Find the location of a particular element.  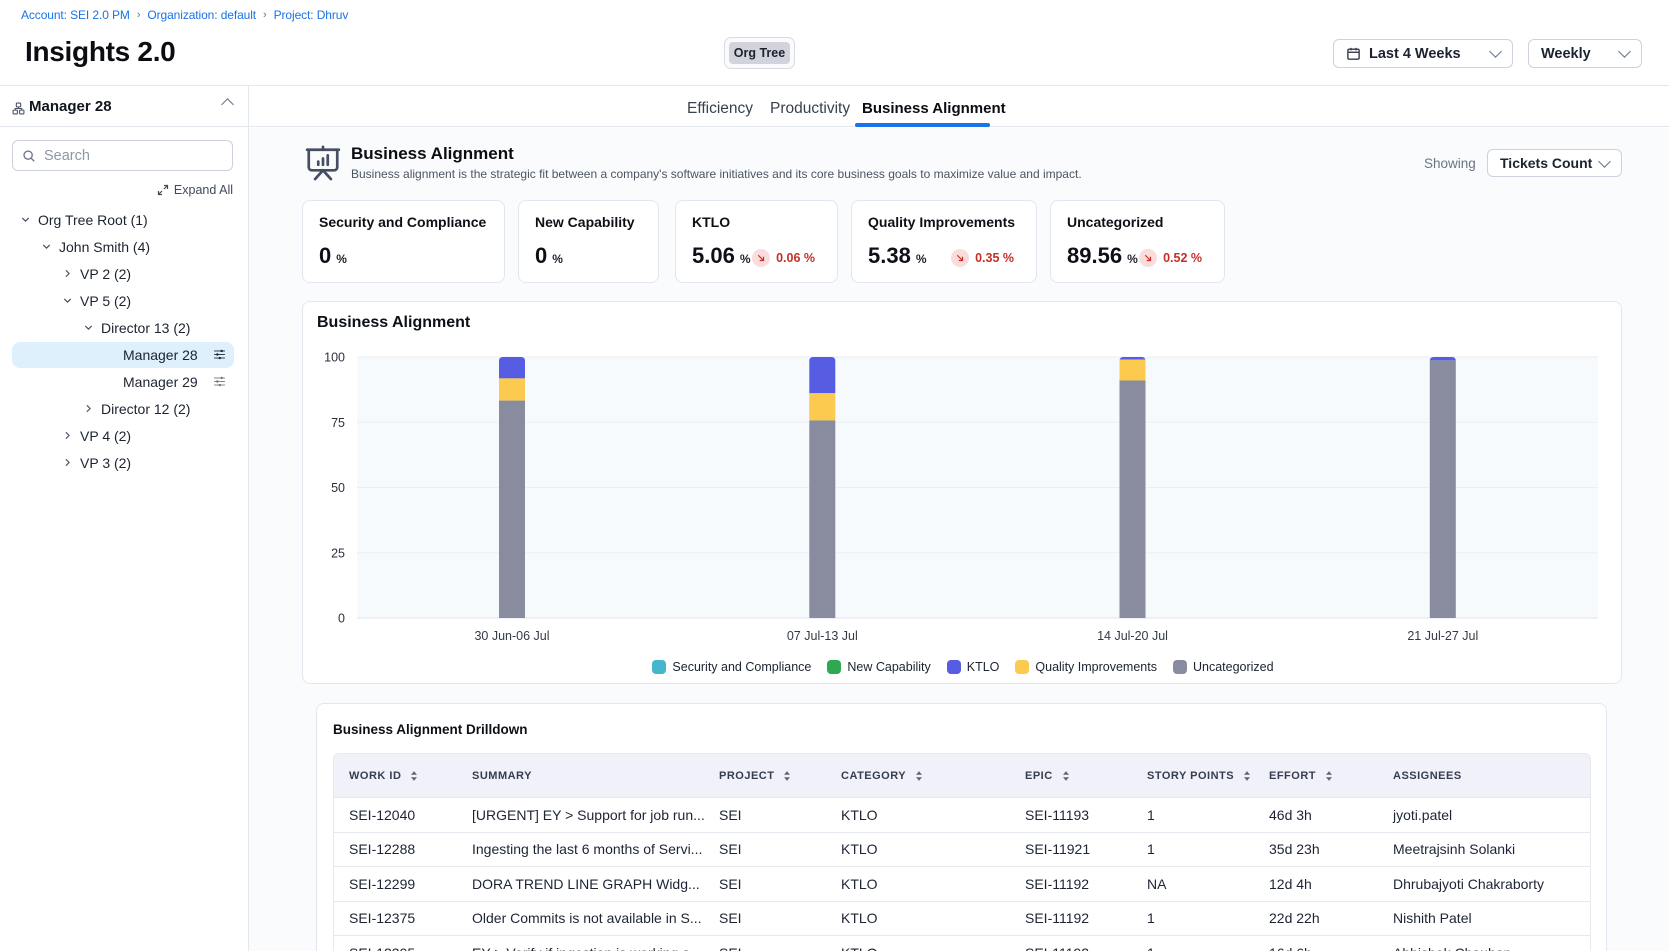

svg-text: 14 Jul-20 Jul is located at coordinates (1132, 636).